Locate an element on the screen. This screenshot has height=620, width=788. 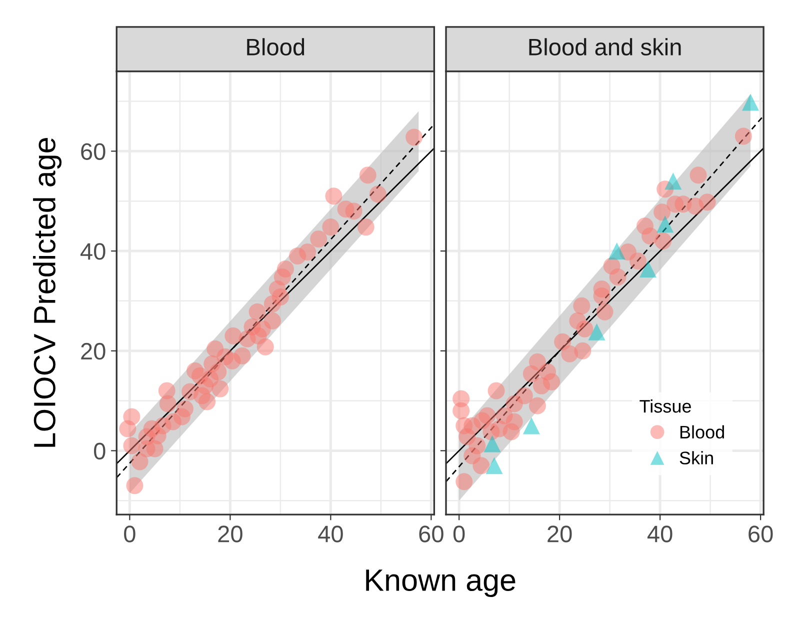
legend-label: Blood is located at coordinates (702, 432).